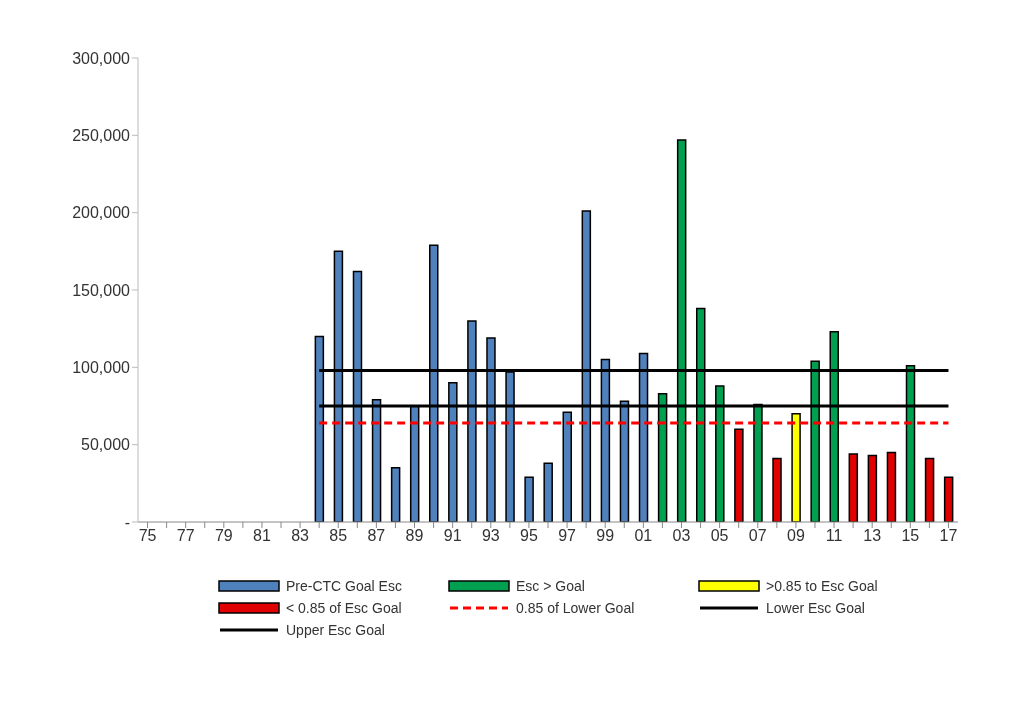  I want to click on legend-label: Lower Esc Goal, so click(815, 608).